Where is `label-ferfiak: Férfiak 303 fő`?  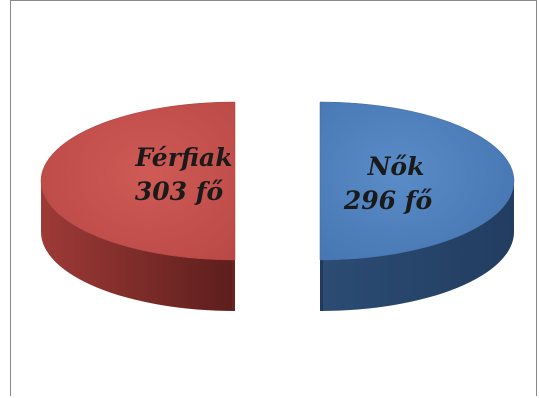 label-ferfiak: Férfiak 303 fő is located at coordinates (183, 174).